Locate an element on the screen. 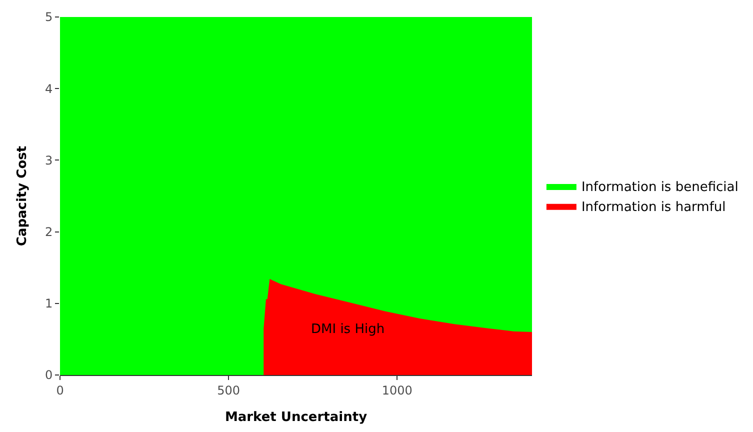  y-tick-label: 0 is located at coordinates (48, 375).